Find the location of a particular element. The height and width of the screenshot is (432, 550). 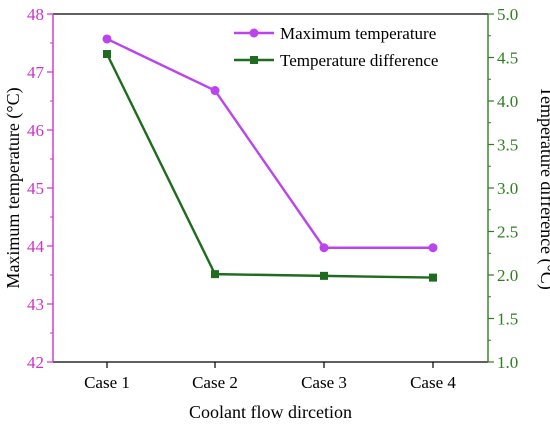

y-left-axis-title: Maximum temperature (°C) is located at coordinates (13, 187).